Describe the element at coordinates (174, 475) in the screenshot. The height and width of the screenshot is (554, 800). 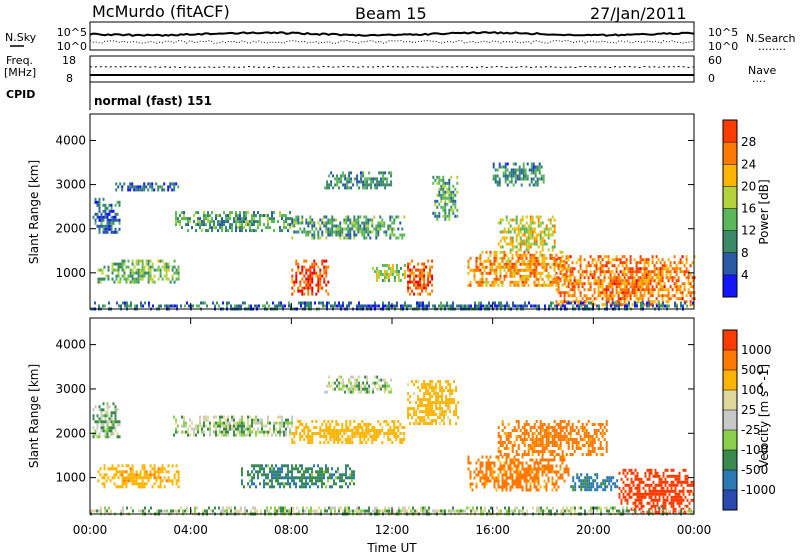
I see `vel-cell-r1` at that location.